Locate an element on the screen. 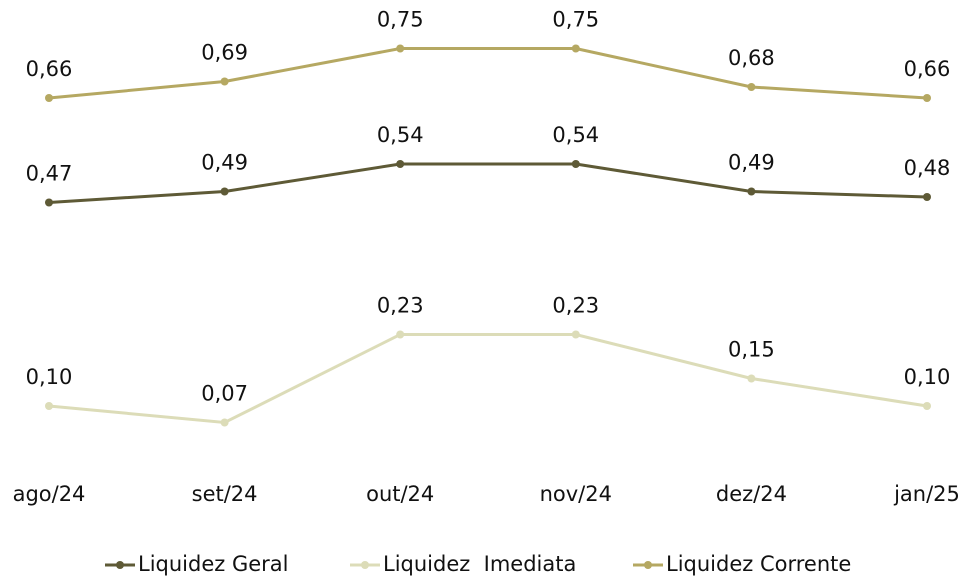 The image size is (968, 579). data-label: 0,15 is located at coordinates (751, 350).